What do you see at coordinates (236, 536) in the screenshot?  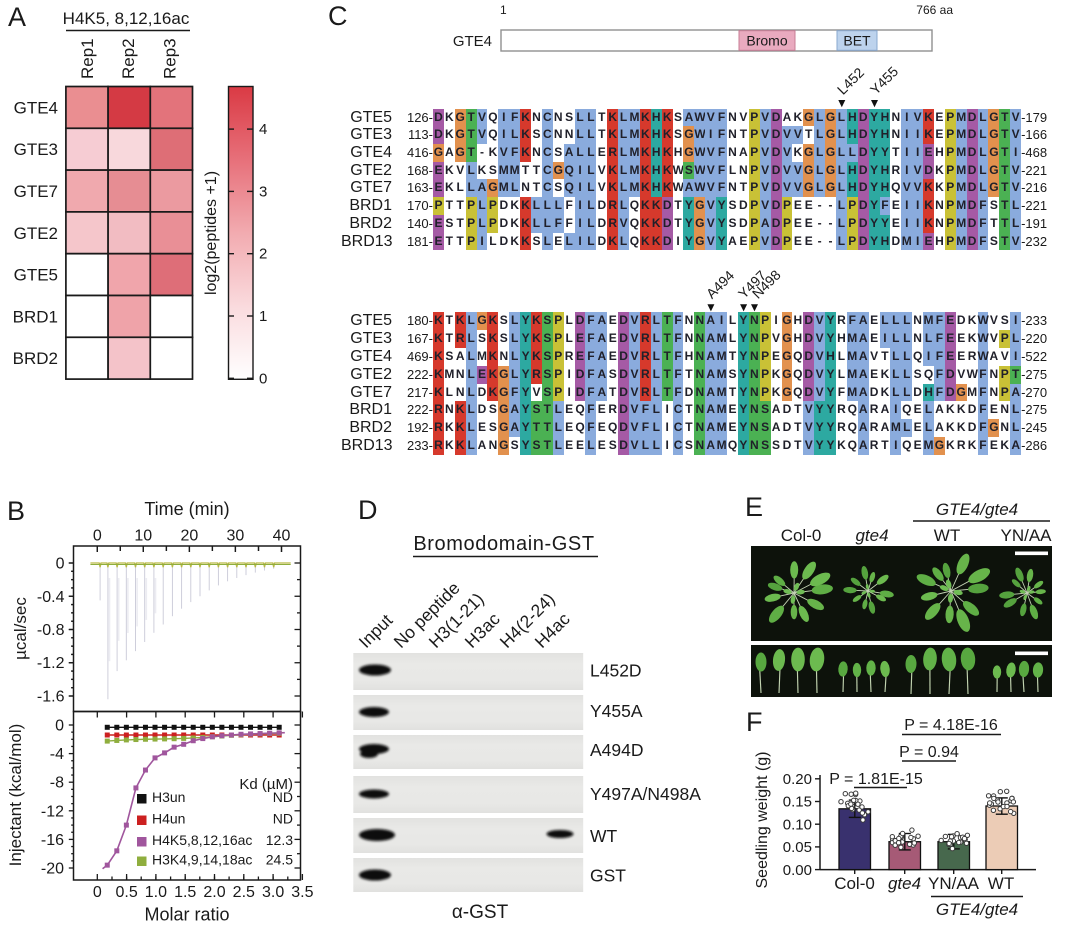 I see `svg-text: 30` at bounding box center [236, 536].